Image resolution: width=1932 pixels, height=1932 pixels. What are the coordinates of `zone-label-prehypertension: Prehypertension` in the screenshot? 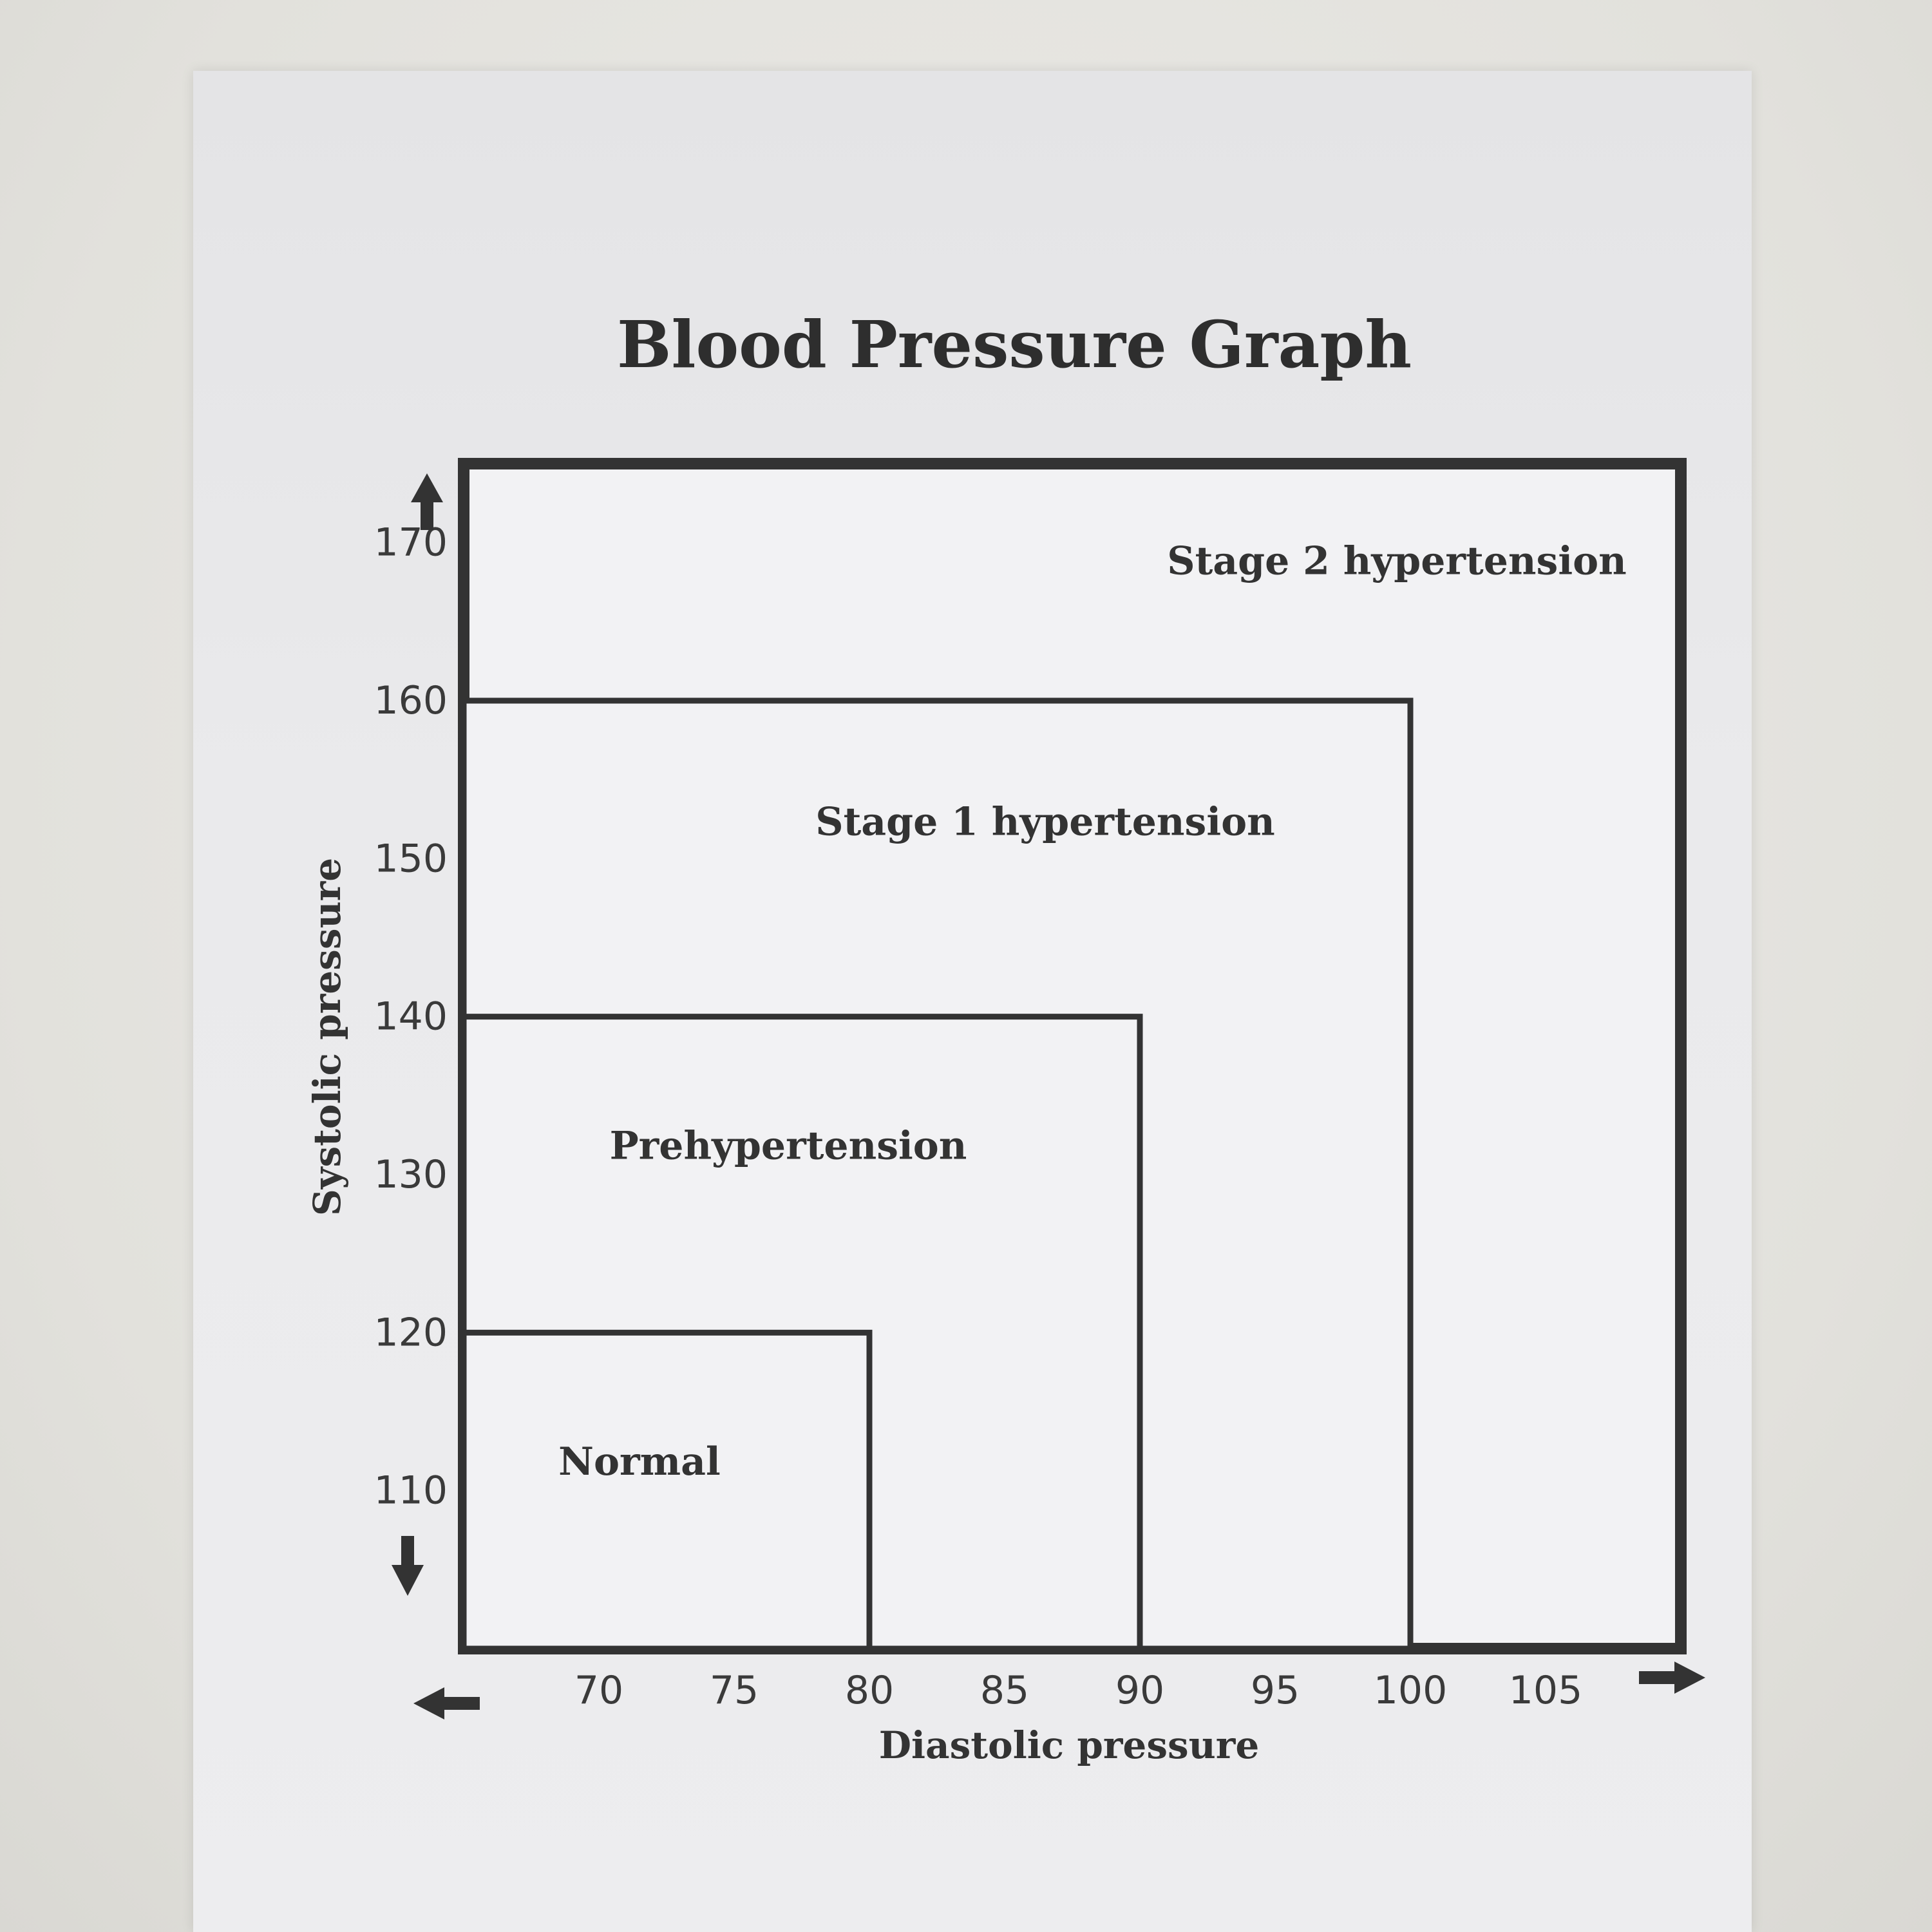 It's located at (788, 1145).